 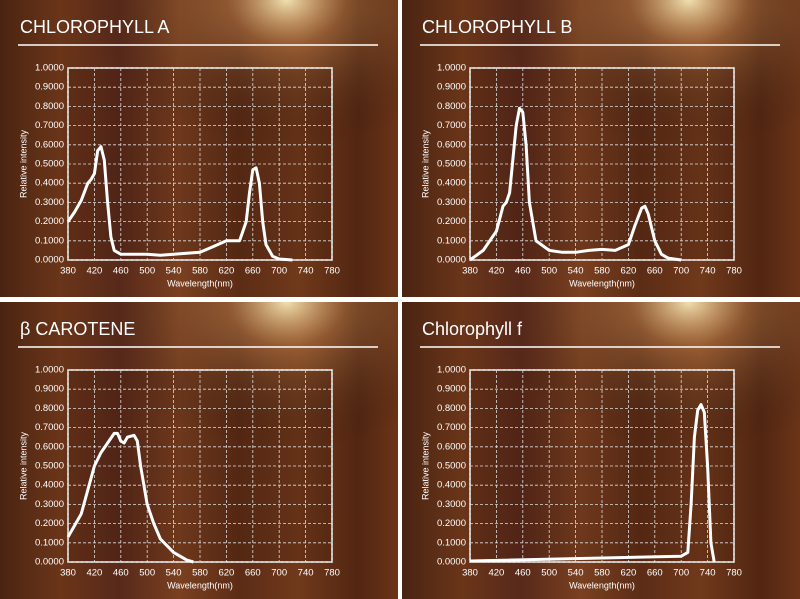 I want to click on panel-title: Chlorophyll f, so click(x=472, y=329).